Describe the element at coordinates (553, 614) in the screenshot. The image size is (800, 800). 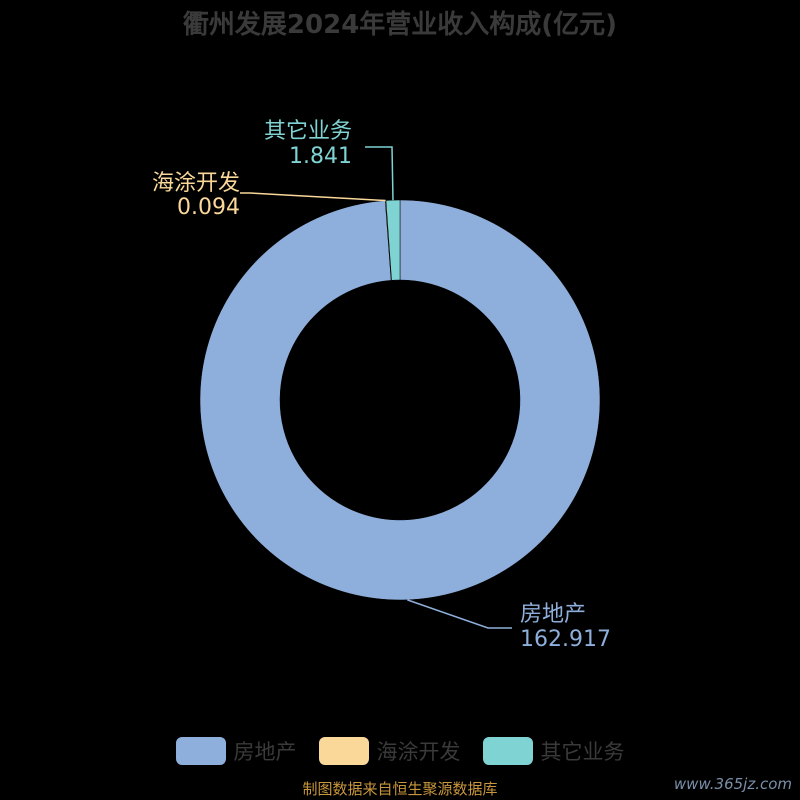
I see `slice-category-label: 房地产` at that location.